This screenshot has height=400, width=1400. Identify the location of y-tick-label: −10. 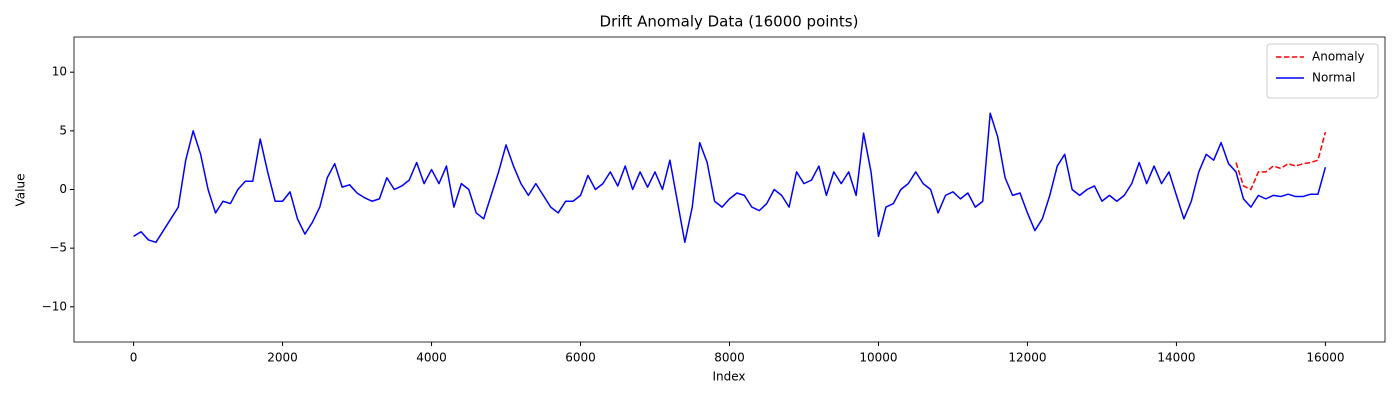
(54, 306).